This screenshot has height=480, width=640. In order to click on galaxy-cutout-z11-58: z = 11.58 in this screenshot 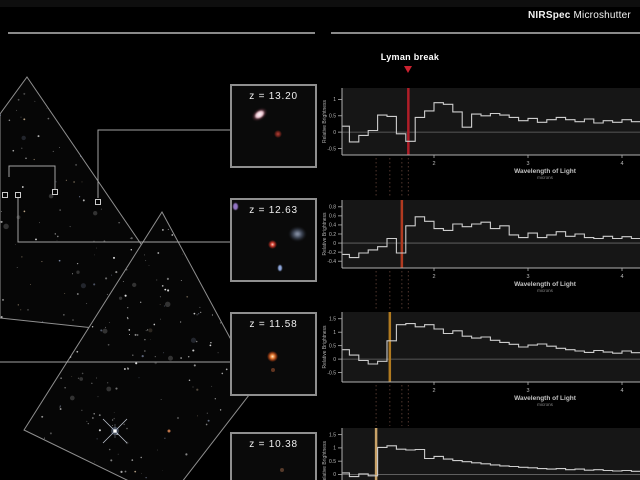, I will do `click(273, 354)`.